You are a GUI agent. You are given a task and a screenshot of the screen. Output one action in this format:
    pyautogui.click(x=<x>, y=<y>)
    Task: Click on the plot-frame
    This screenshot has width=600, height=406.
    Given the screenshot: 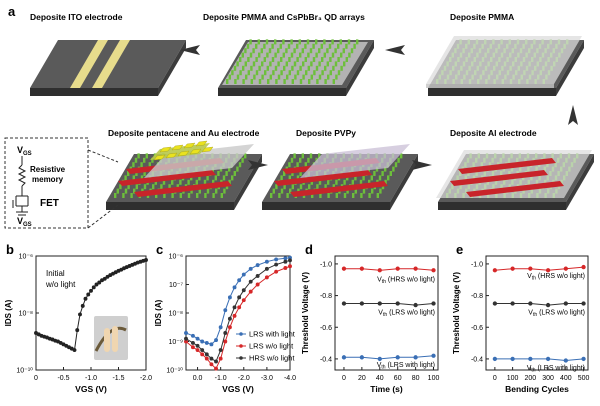 What is the action you would take?
    pyautogui.click(x=537, y=313)
    